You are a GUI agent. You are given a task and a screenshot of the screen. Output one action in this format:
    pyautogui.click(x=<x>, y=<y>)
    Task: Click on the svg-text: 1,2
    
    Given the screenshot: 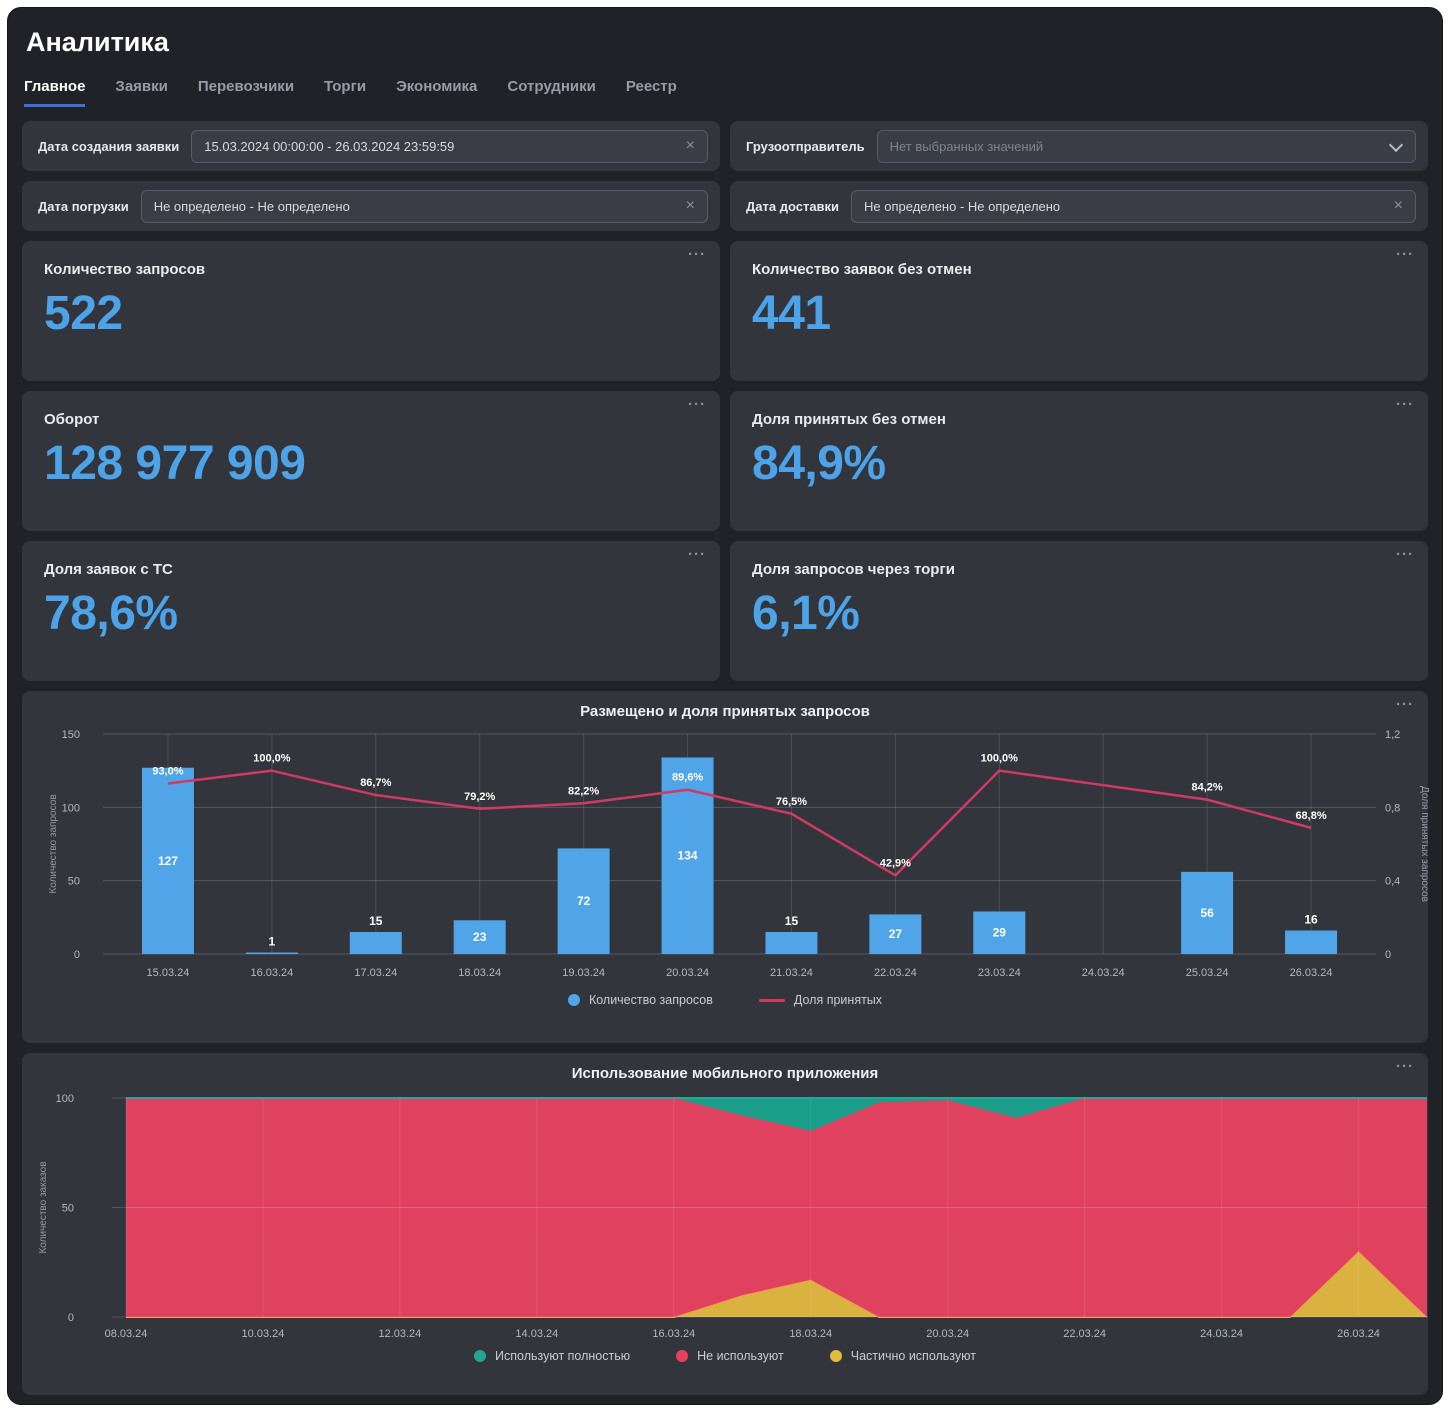 What is the action you would take?
    pyautogui.click(x=1392, y=735)
    